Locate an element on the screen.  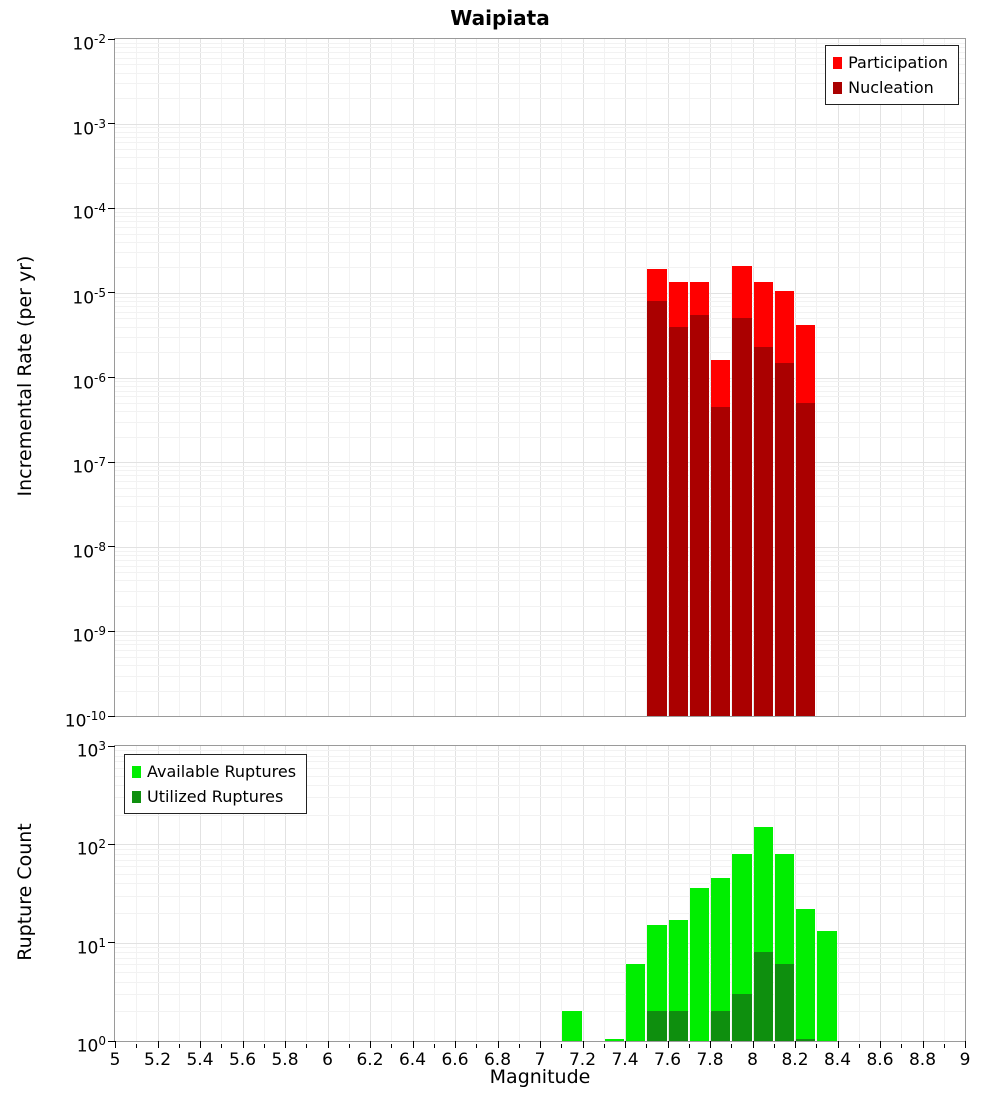
legend-item: Utilized Ruptures is located at coordinates (214, 796).